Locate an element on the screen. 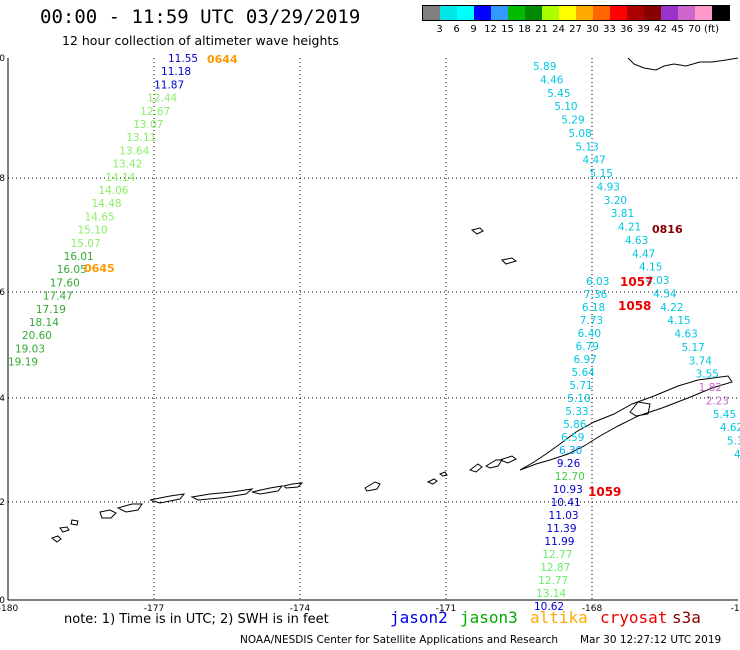  wave-height-value: 11.87 is located at coordinates (169, 85).